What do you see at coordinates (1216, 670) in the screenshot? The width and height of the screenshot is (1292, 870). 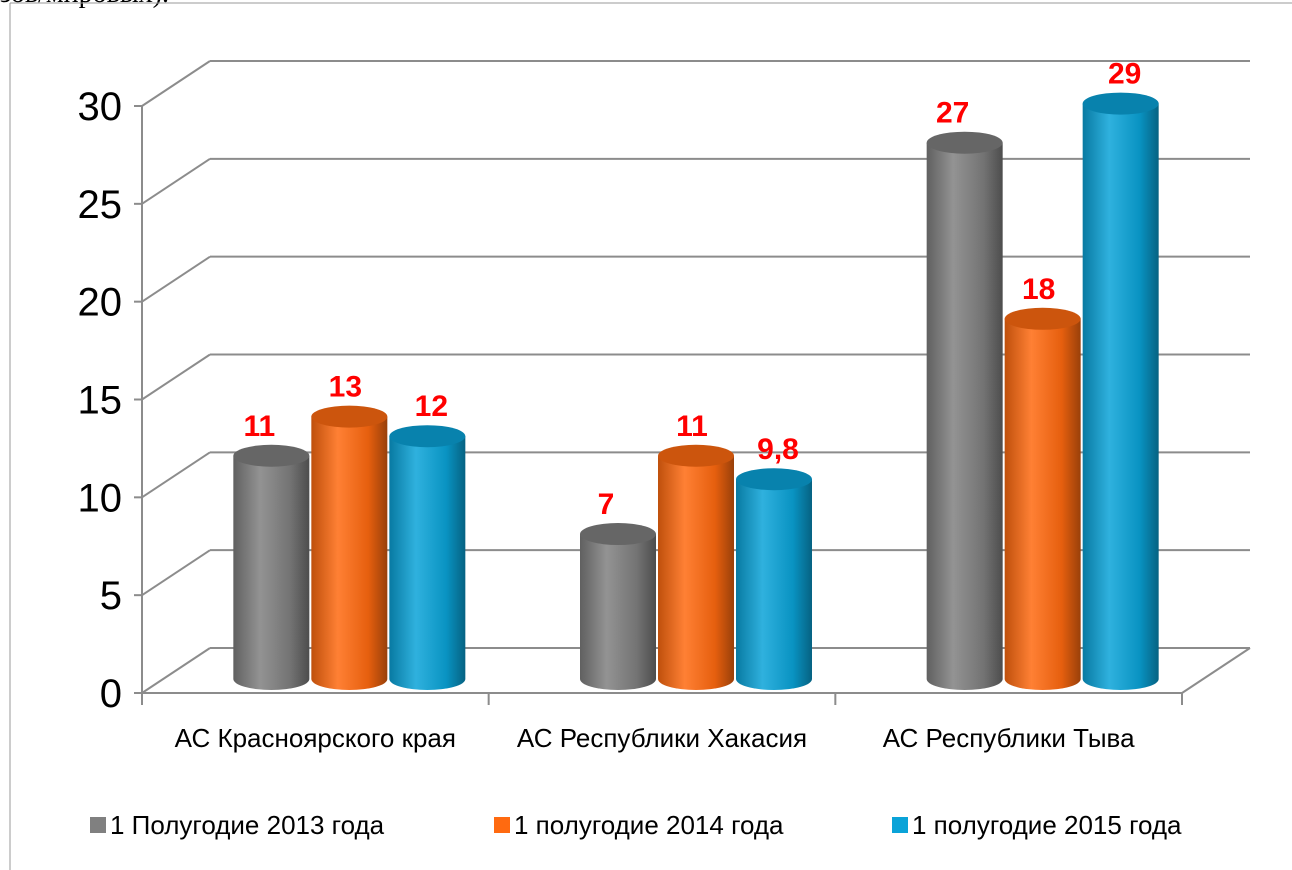 I see `floor-edge` at bounding box center [1216, 670].